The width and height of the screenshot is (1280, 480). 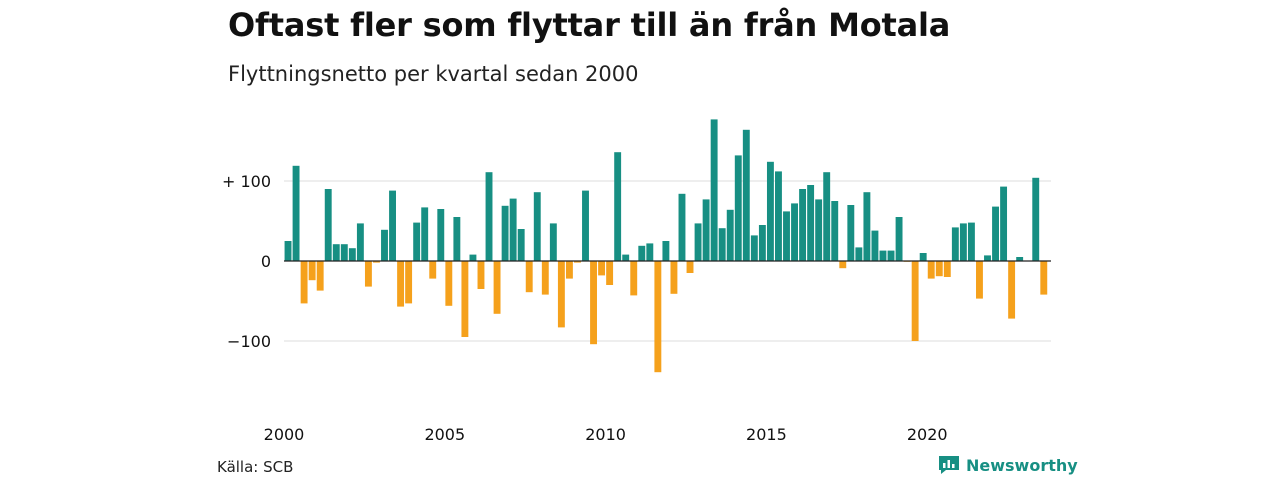 I want to click on source-note: Källa: SCB, so click(x=255, y=467).